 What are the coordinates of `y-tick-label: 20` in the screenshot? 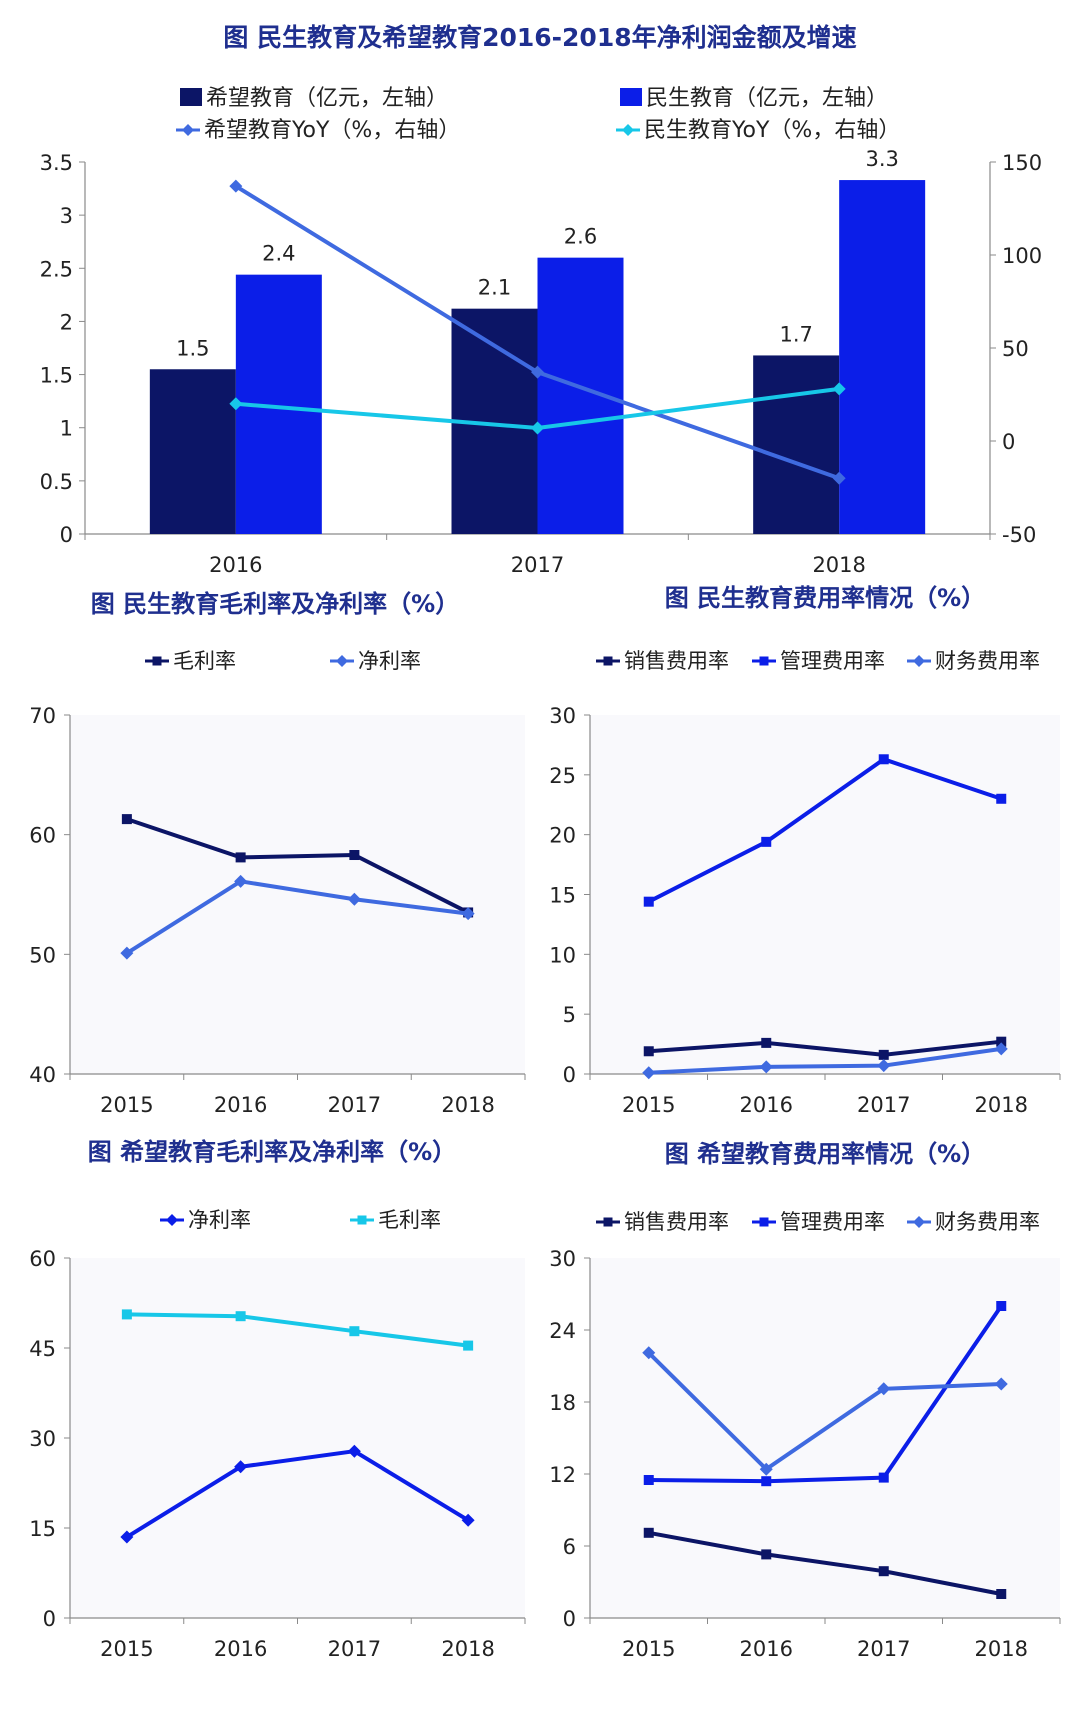 It's located at (562, 836).